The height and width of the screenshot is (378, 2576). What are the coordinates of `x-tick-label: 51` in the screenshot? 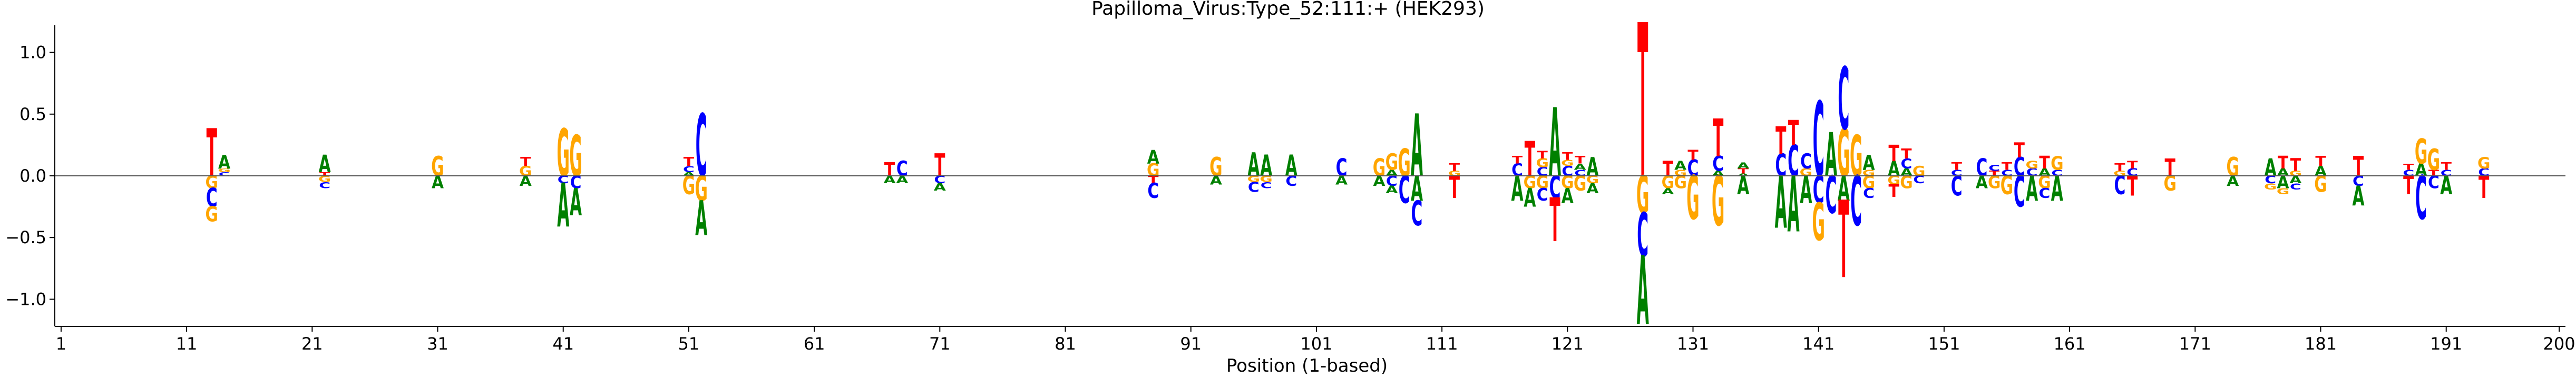 It's located at (689, 344).